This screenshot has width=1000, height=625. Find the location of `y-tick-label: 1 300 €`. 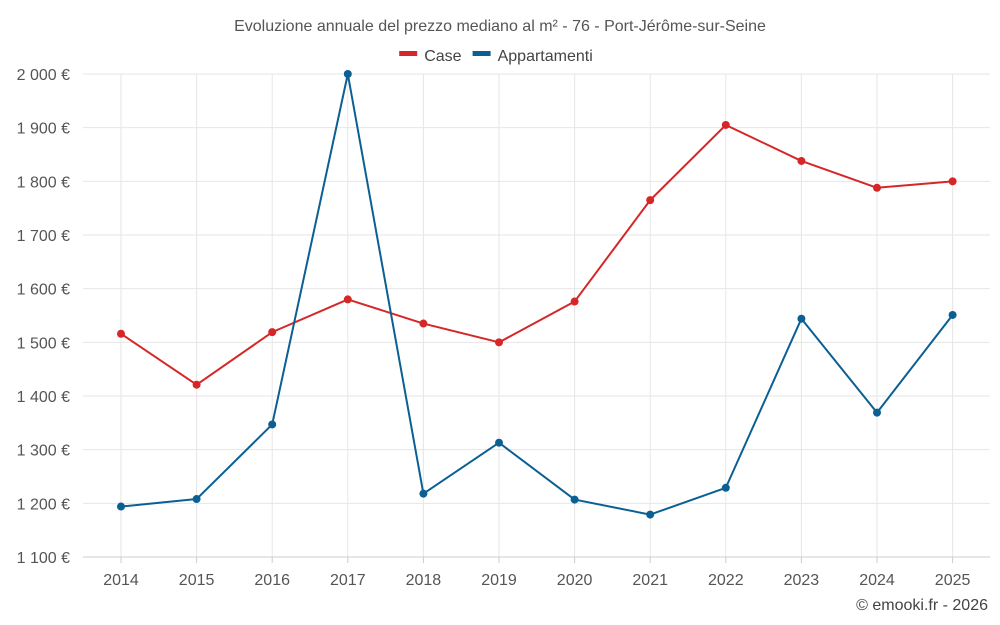

y-tick-label: 1 300 € is located at coordinates (43, 451).